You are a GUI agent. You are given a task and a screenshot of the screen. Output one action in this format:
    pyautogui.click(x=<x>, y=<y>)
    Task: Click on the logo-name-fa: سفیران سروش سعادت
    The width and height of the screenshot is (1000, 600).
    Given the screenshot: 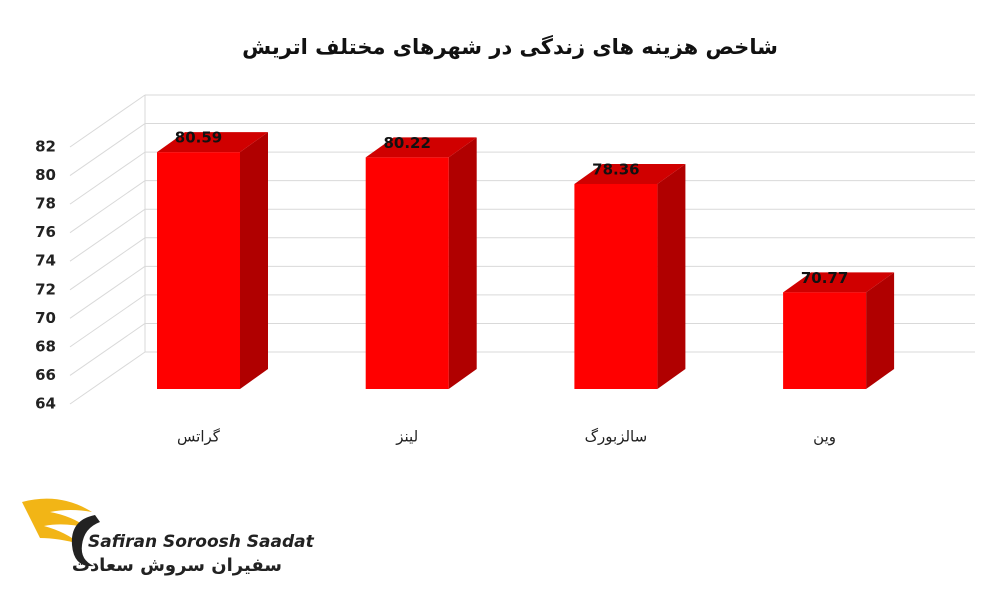 What is the action you would take?
    pyautogui.click(x=177, y=565)
    